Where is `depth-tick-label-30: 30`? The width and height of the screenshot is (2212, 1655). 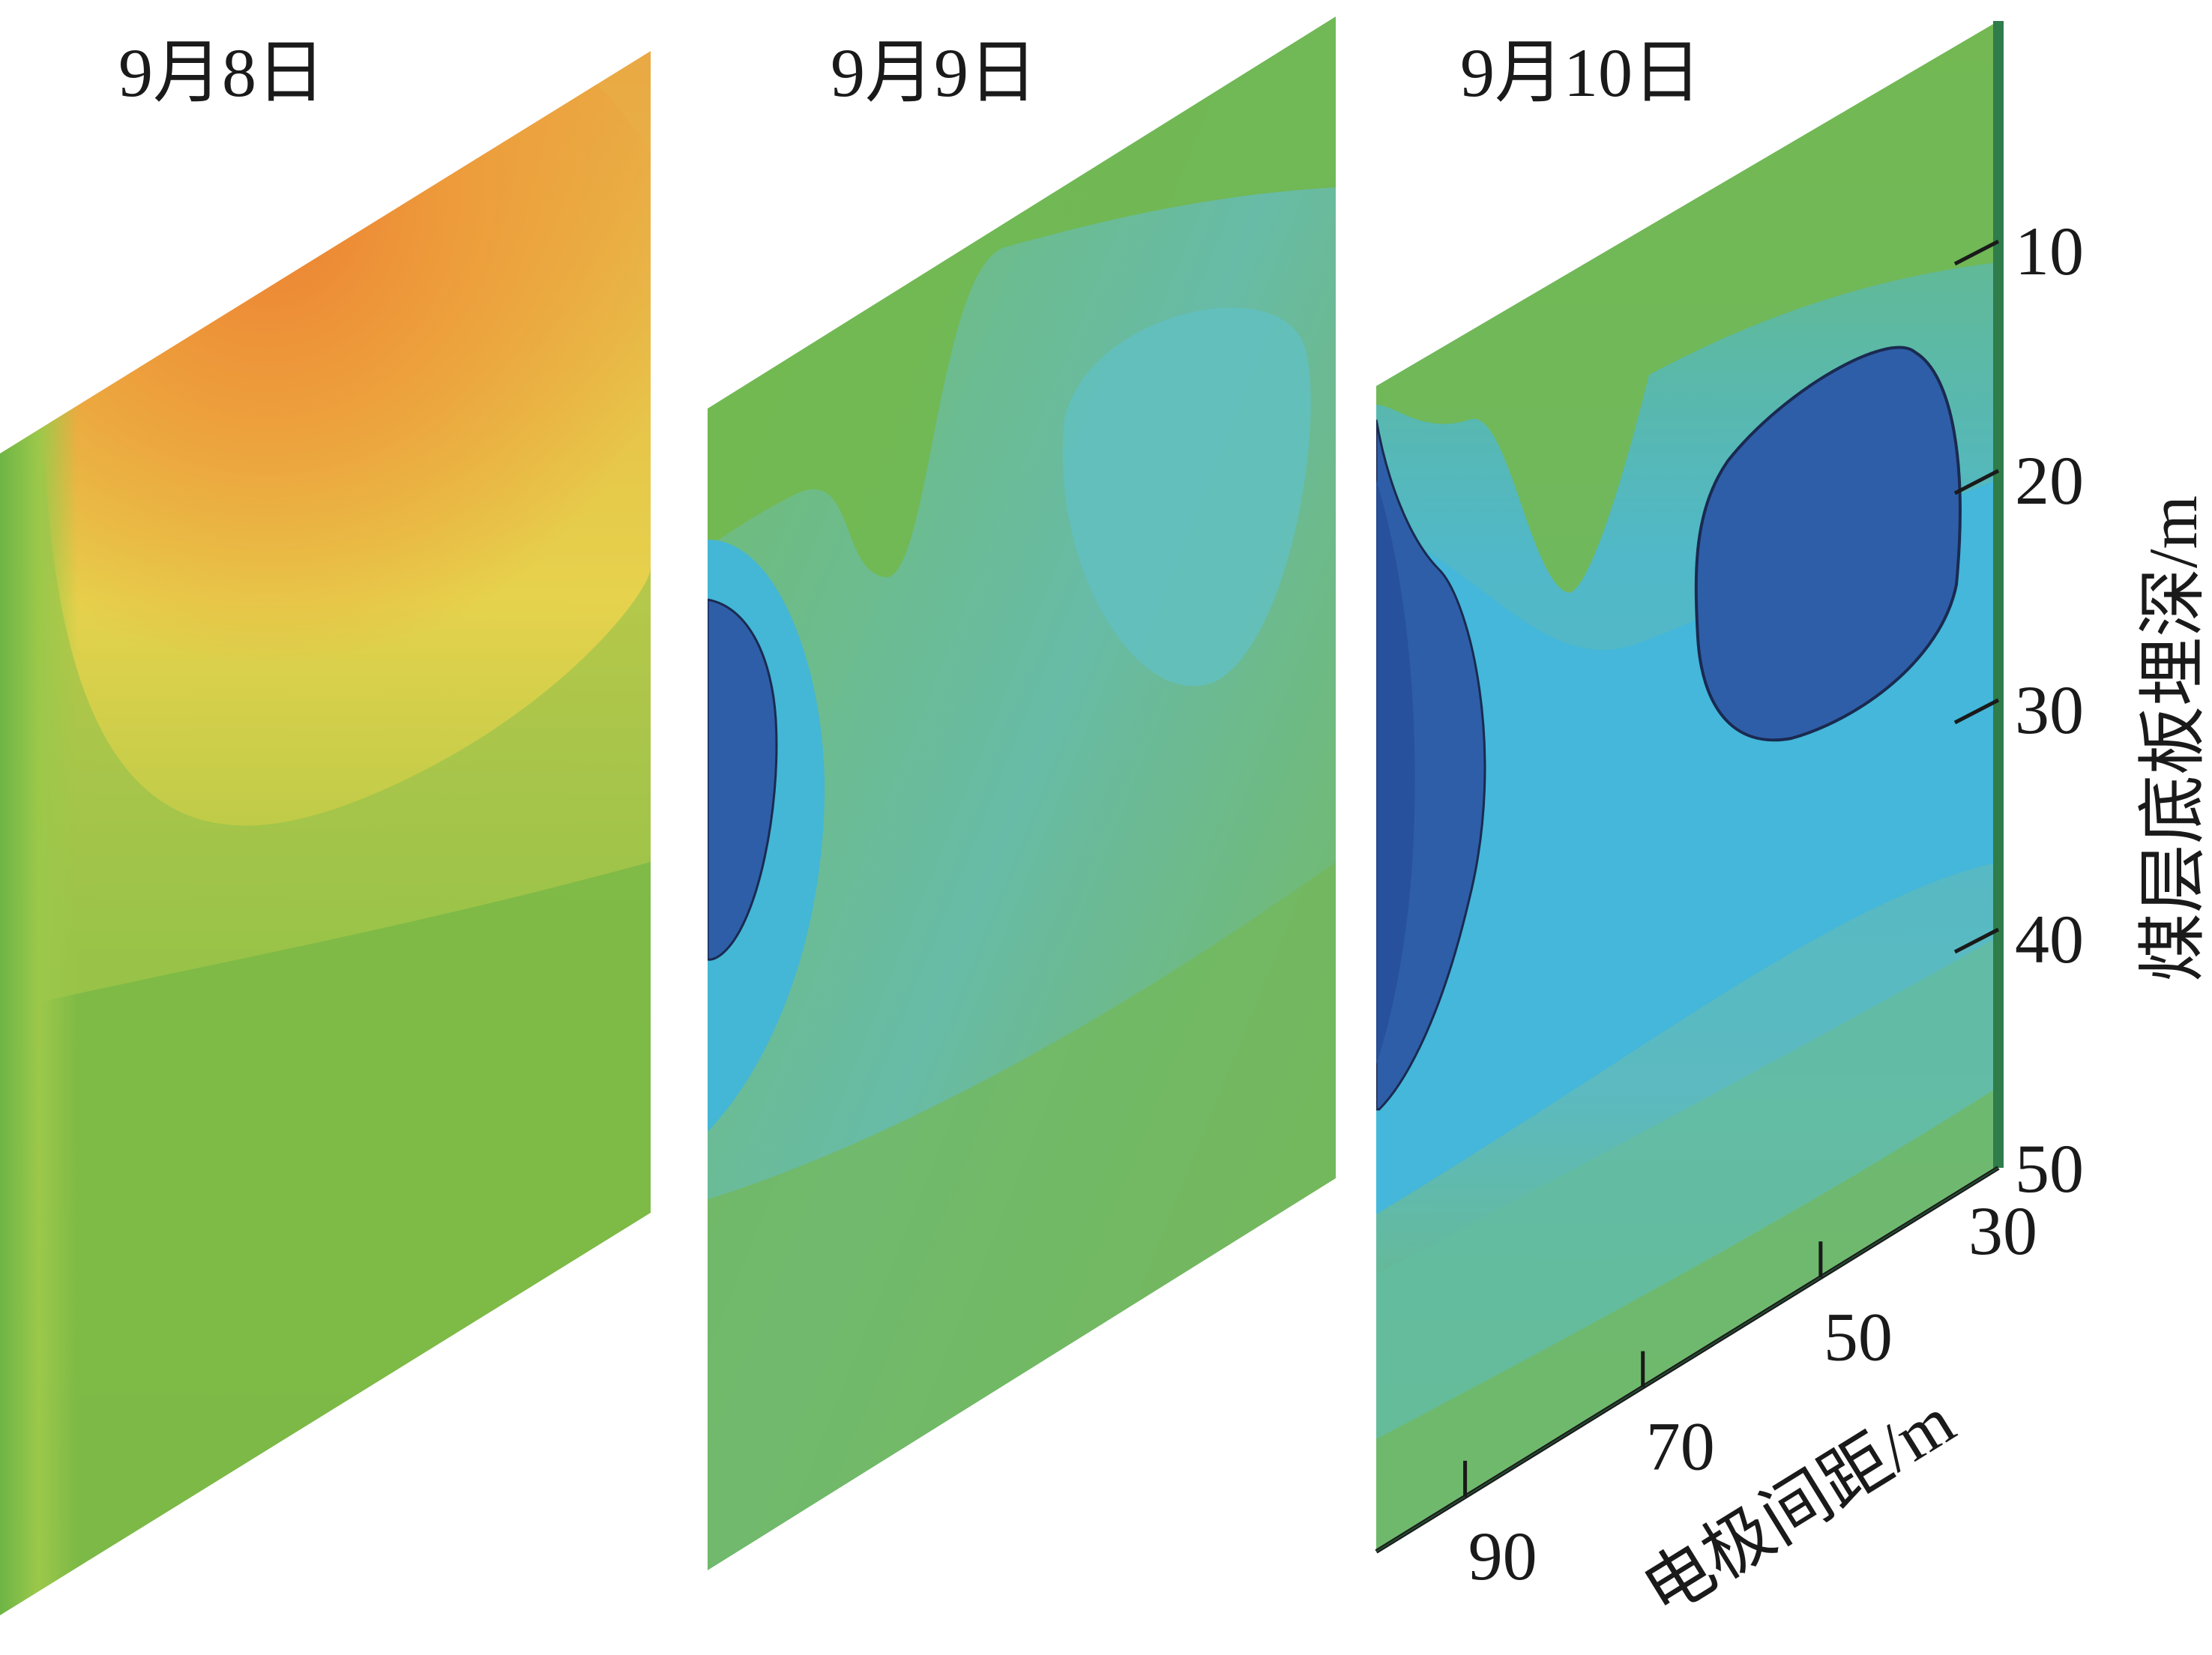
depth-tick-label-30: 30 is located at coordinates (2049, 710).